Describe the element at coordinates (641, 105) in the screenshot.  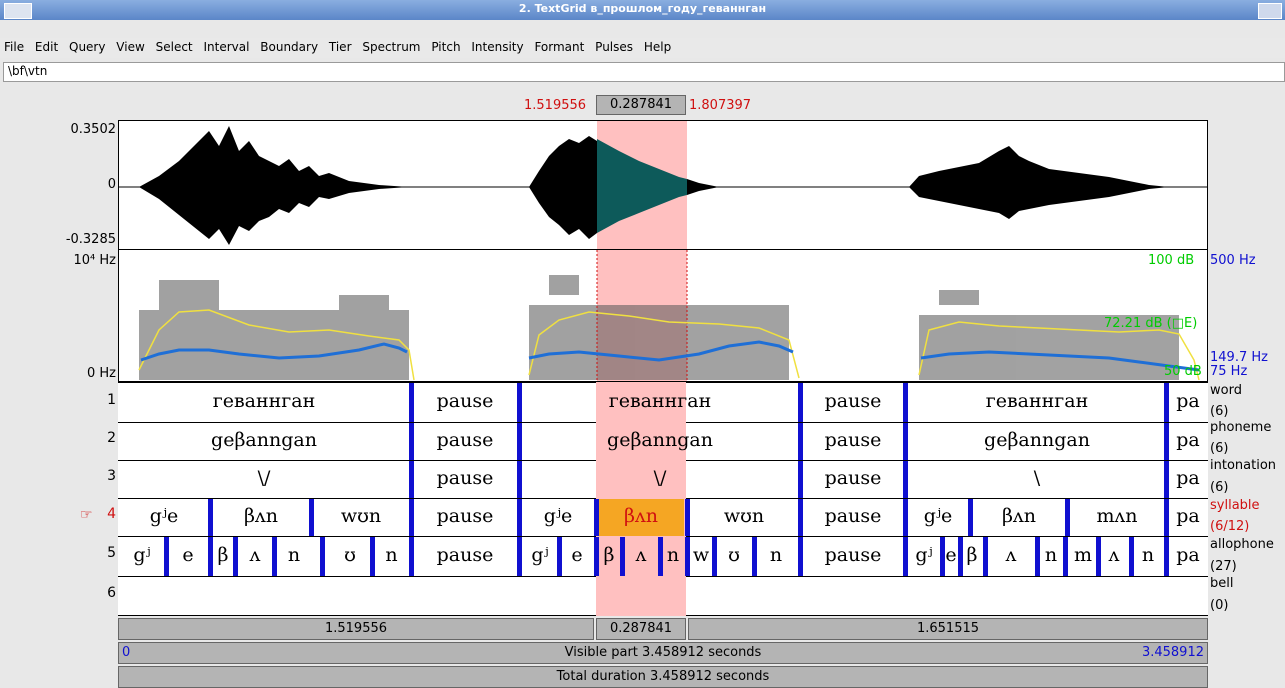
I see `selection-duration: 0.287841` at that location.